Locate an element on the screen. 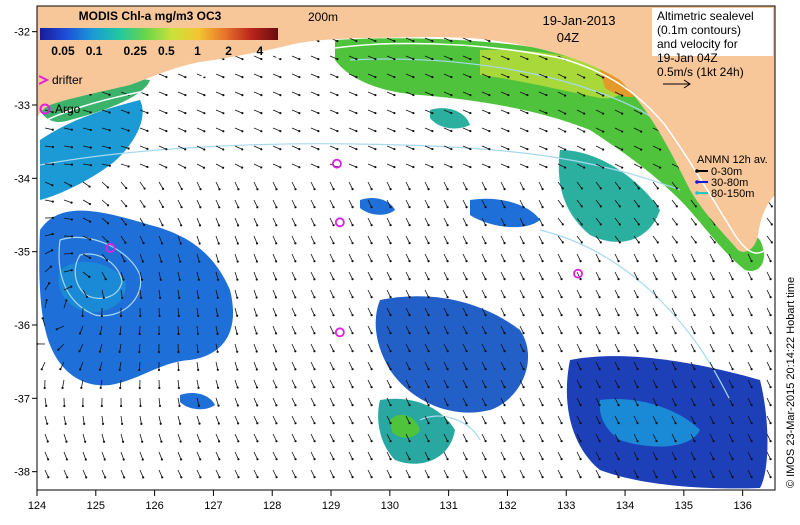 Image resolution: width=800 pixels, height=525 pixels. y-tick-label: -36 is located at coordinates (22, 326).